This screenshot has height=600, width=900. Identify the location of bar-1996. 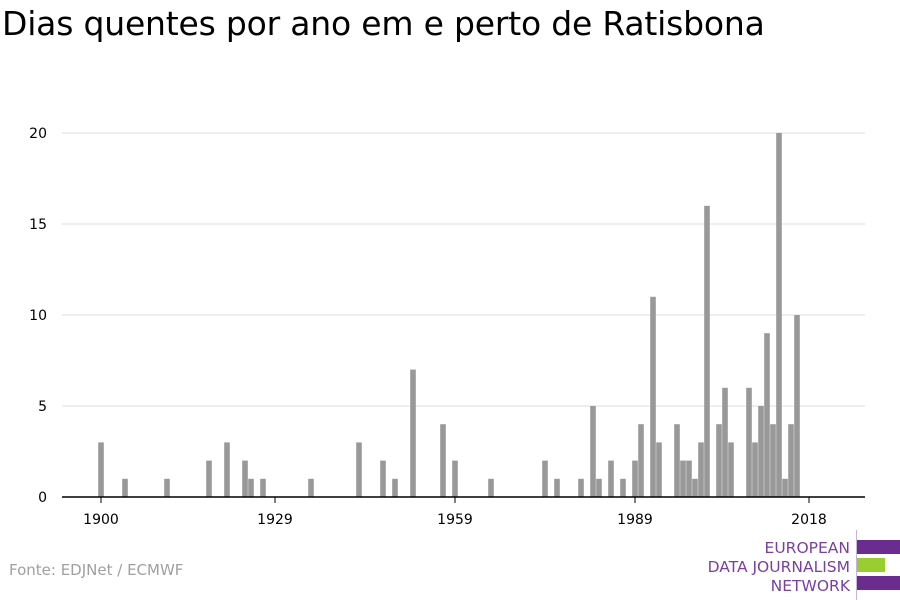
(677, 460).